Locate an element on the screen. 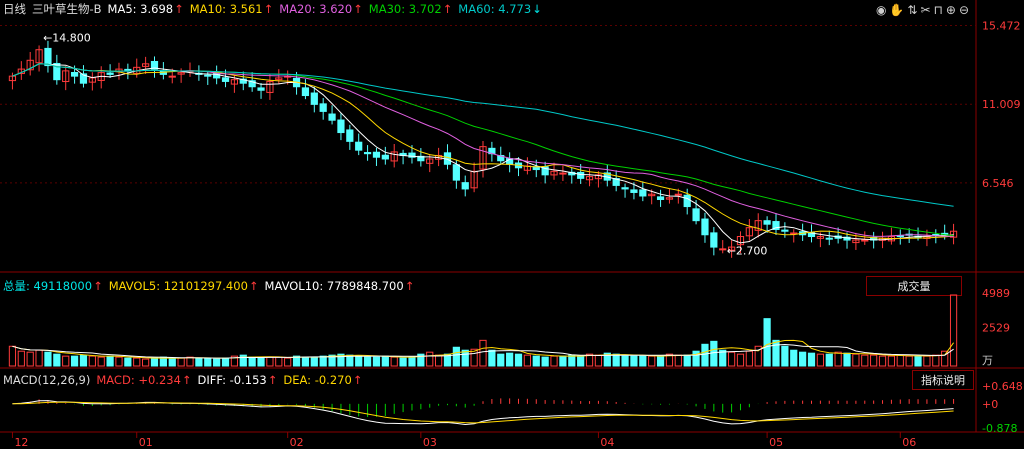 Image resolution: width=1024 pixels, height=449 pixels. zoom-out-icon: ⊖ is located at coordinates (965, 10).